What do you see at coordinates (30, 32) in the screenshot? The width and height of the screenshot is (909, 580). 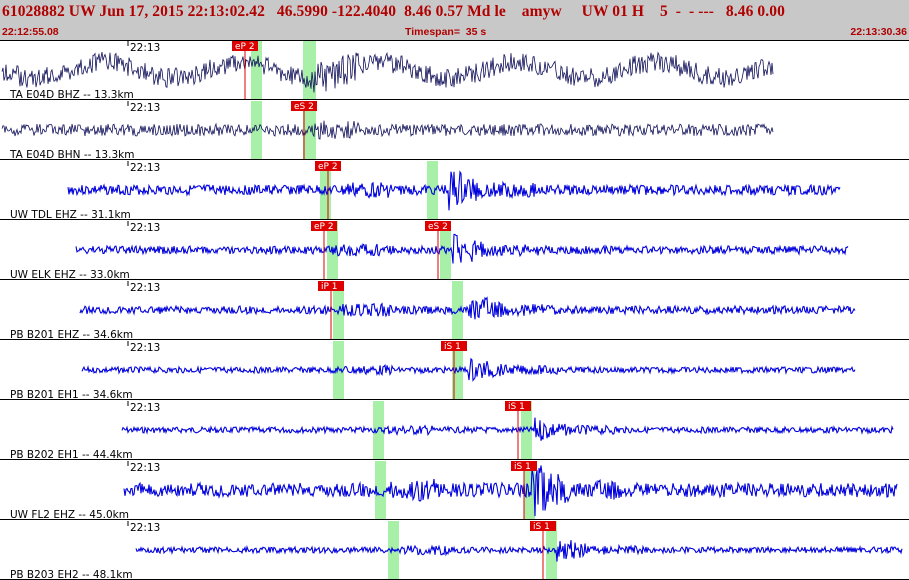 I see `start-time: 22:12:55.08` at bounding box center [30, 32].